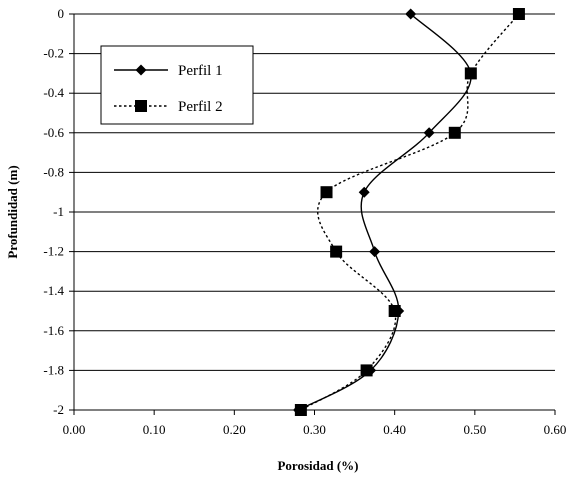 Image resolution: width=579 pixels, height=477 pixels. I want to click on y-tick-label: -0.2, so click(53, 53).